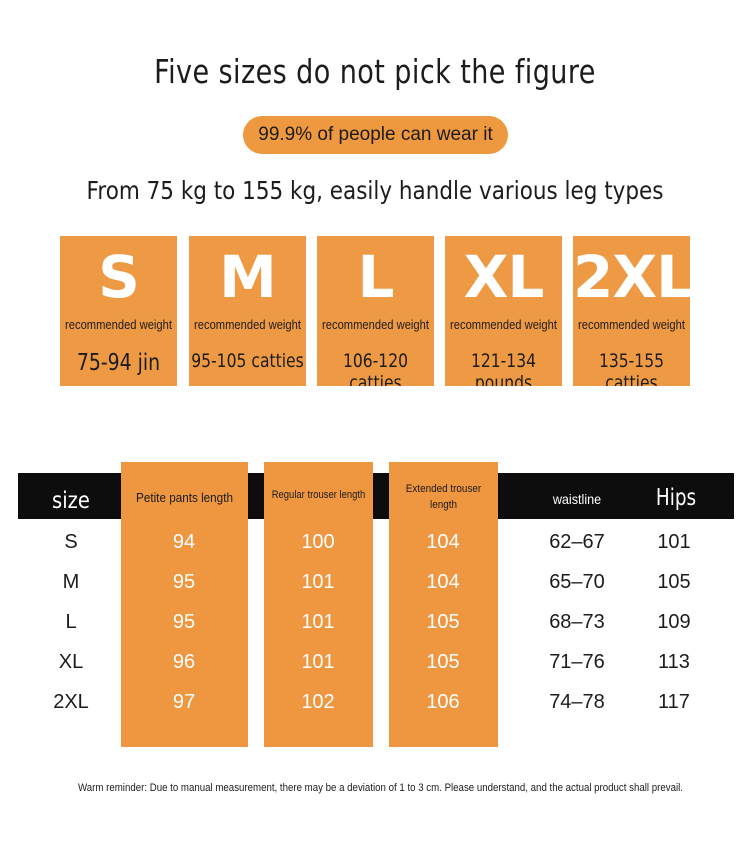  I want to click on size-card-xl: XL recommended weight 121-134 pounds, so click(503, 311).